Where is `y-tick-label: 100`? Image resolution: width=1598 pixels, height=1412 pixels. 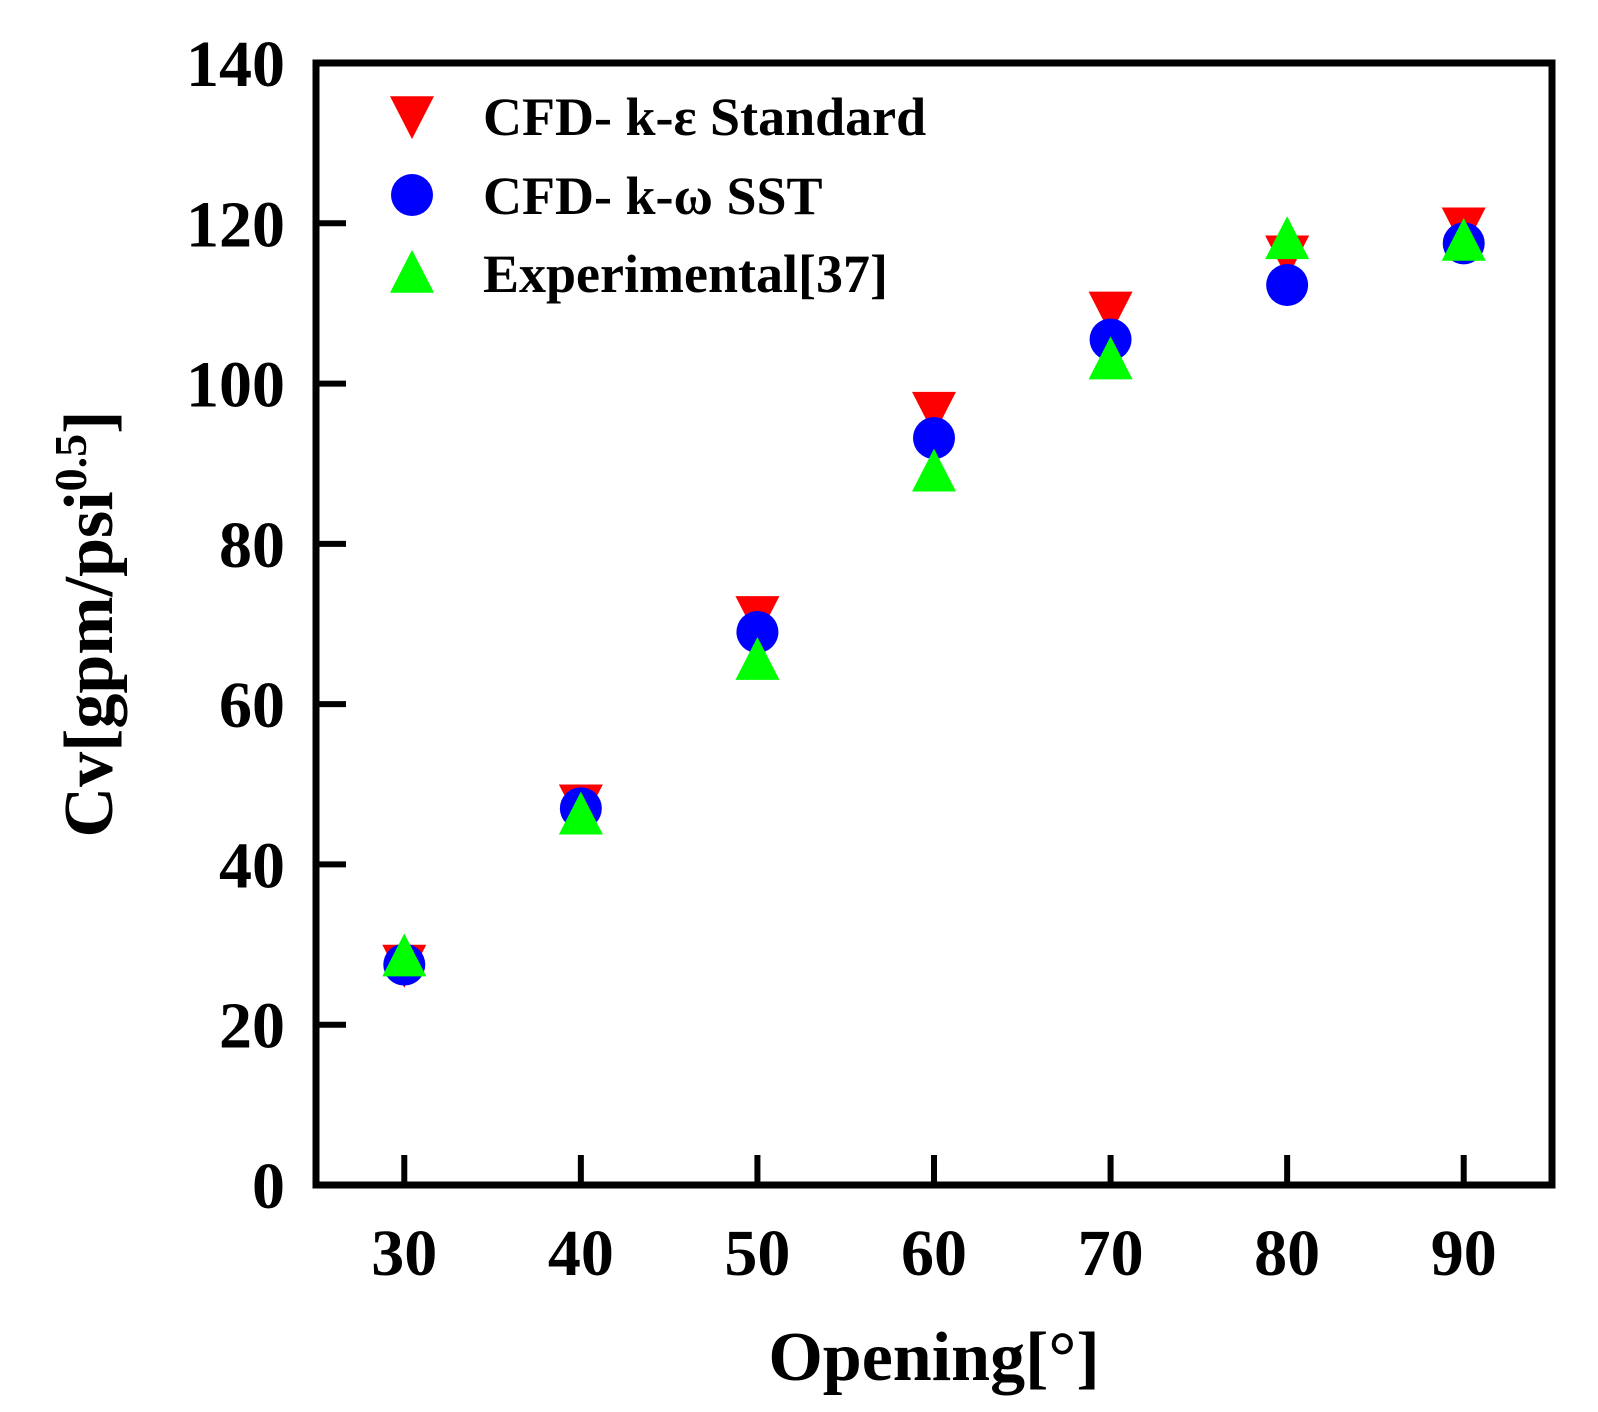
y-tick-label: 100 is located at coordinates (235, 385).